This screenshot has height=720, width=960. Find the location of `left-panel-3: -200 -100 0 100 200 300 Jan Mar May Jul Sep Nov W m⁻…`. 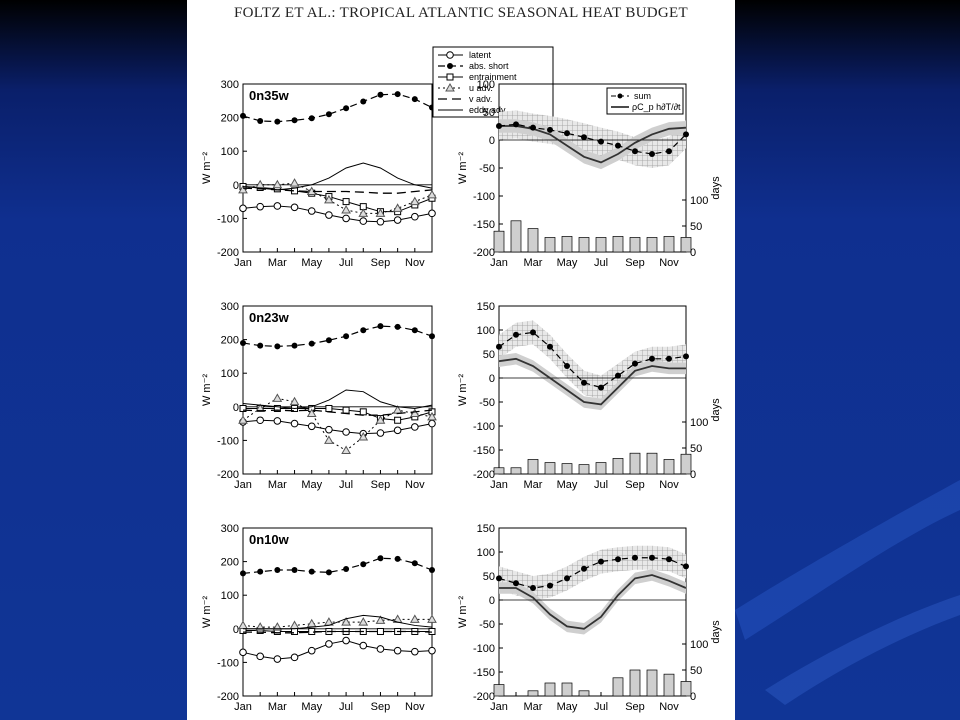

left-panel-3: -200 -100 0 100 200 300 Jan Mar May Jul Sep Nov W m⁻… is located at coordinates (319, 618).